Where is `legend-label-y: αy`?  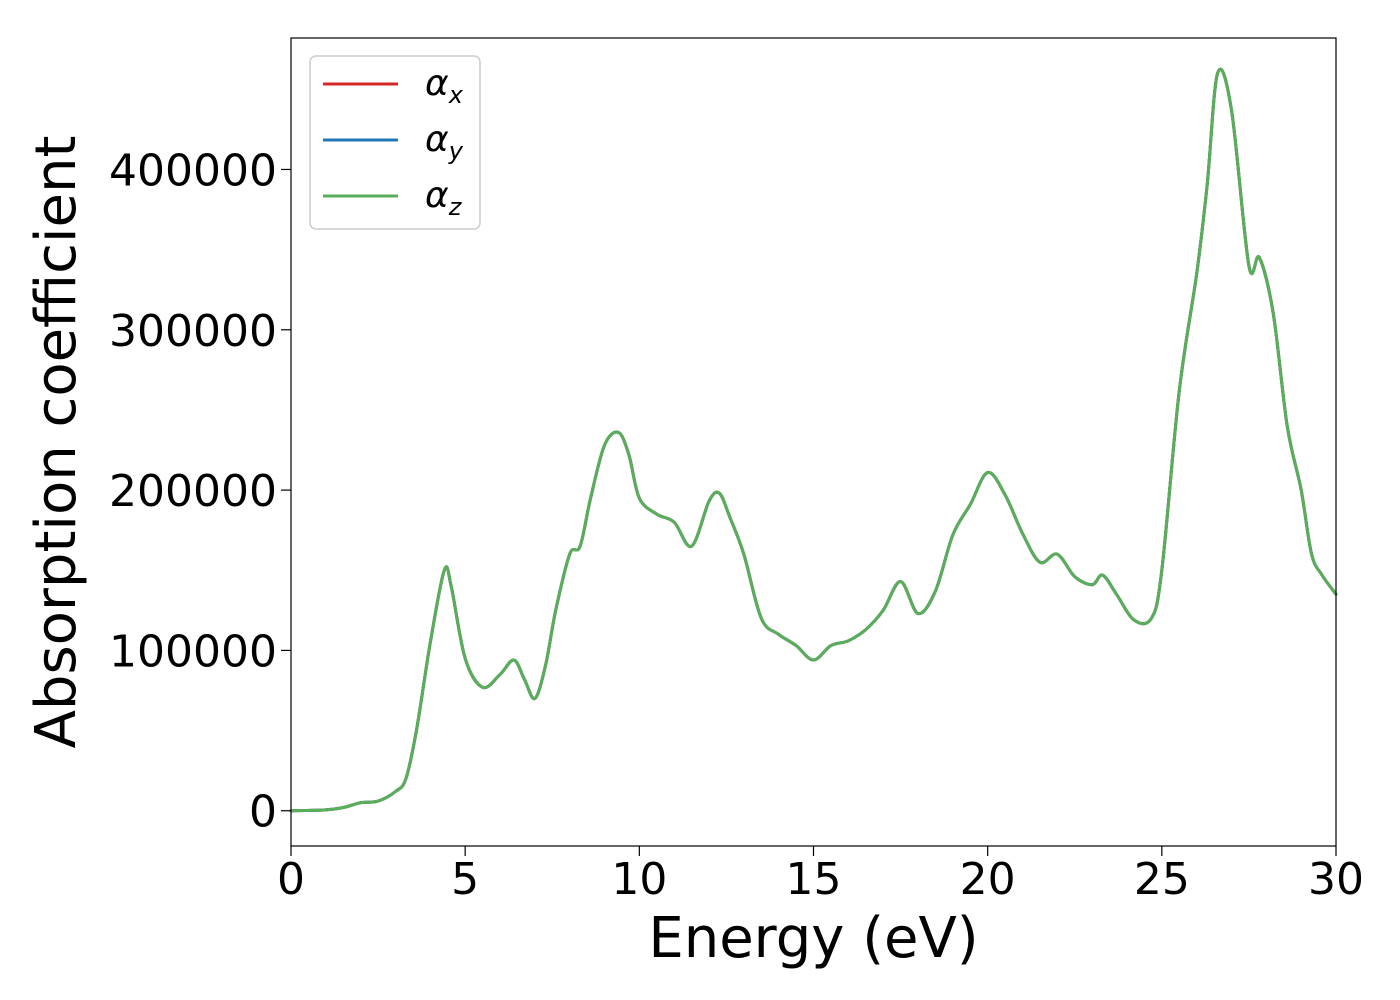
legend-label-y: αy is located at coordinates (444, 142).